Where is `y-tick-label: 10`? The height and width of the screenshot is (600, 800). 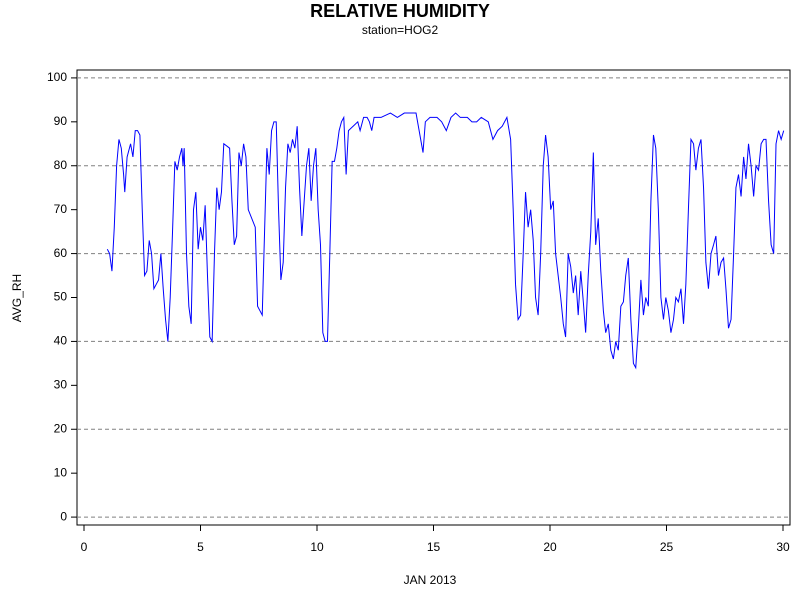
y-tick-label: 10 is located at coordinates (61, 472).